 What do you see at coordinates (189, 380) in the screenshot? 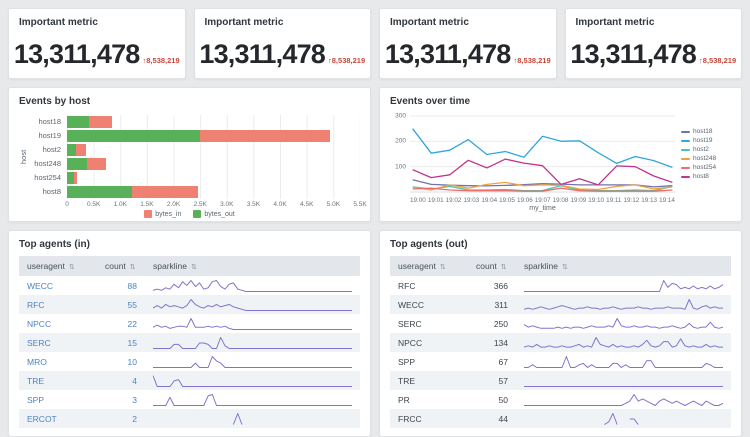
I see `table-row: TRE 4` at bounding box center [189, 380].